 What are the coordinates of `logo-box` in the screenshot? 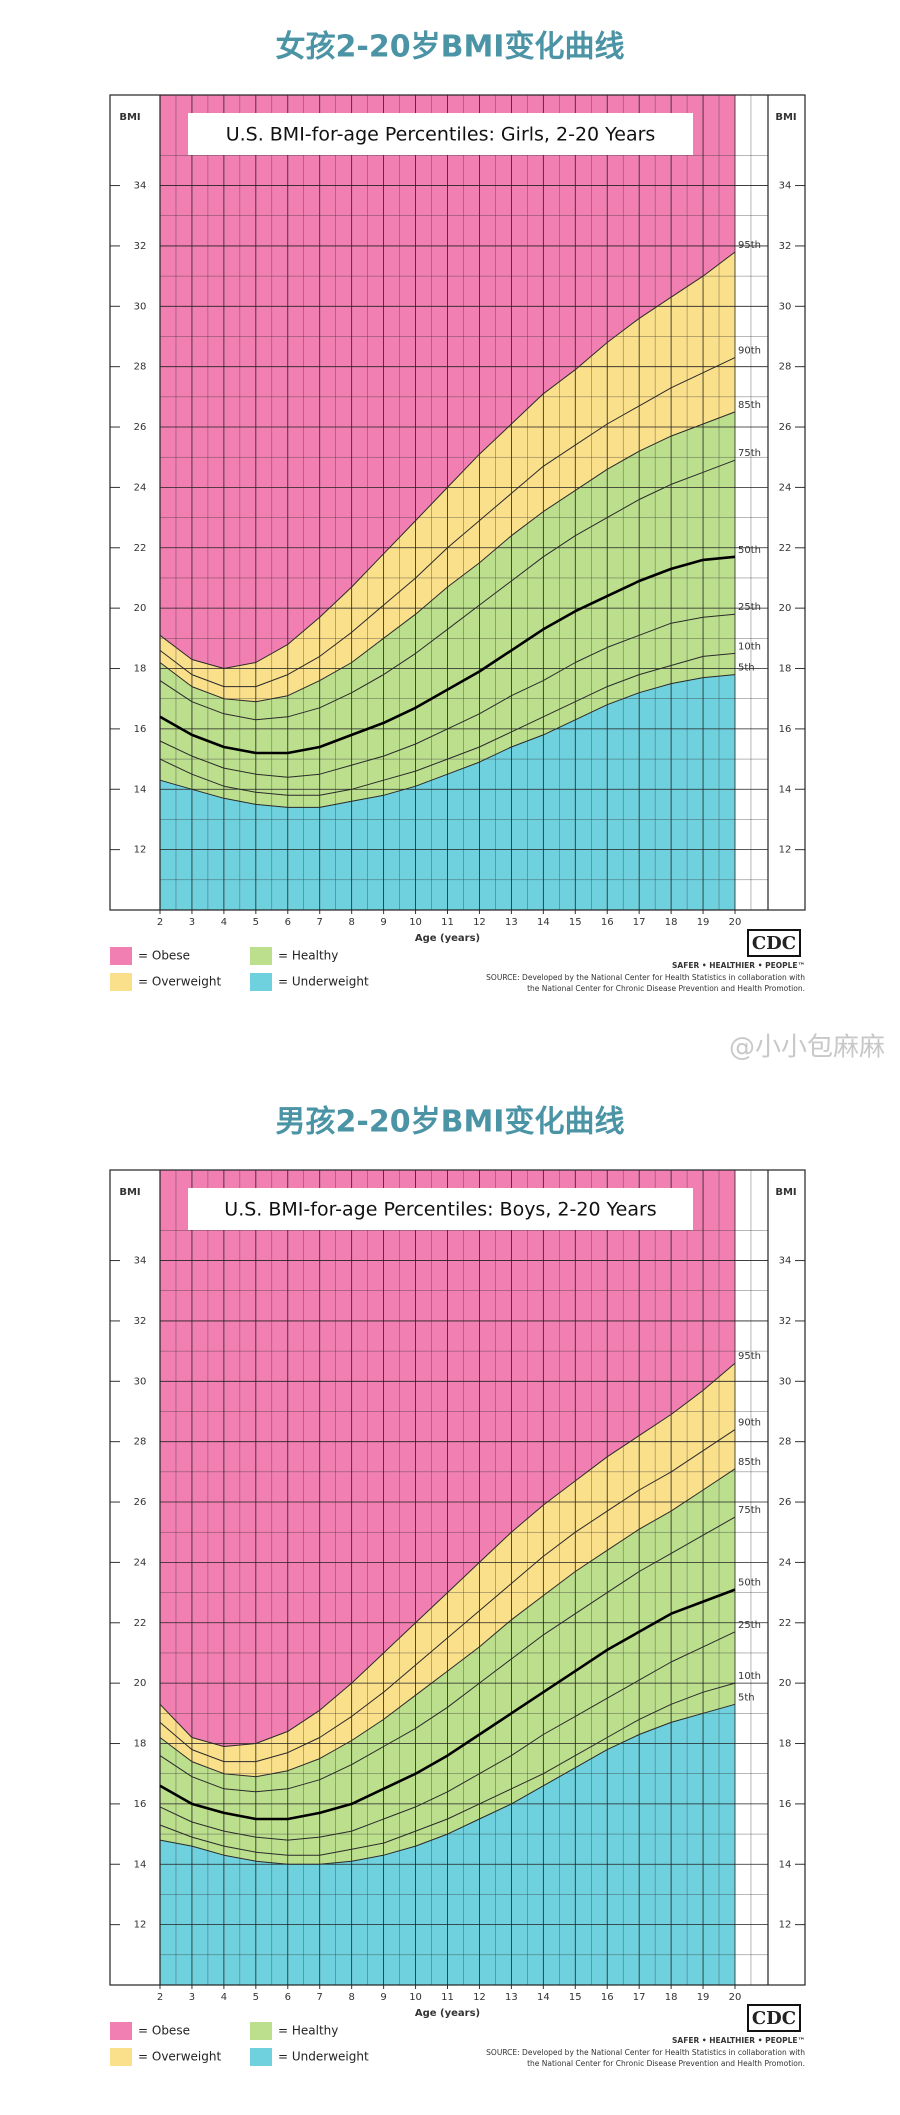 It's located at (774, 2018).